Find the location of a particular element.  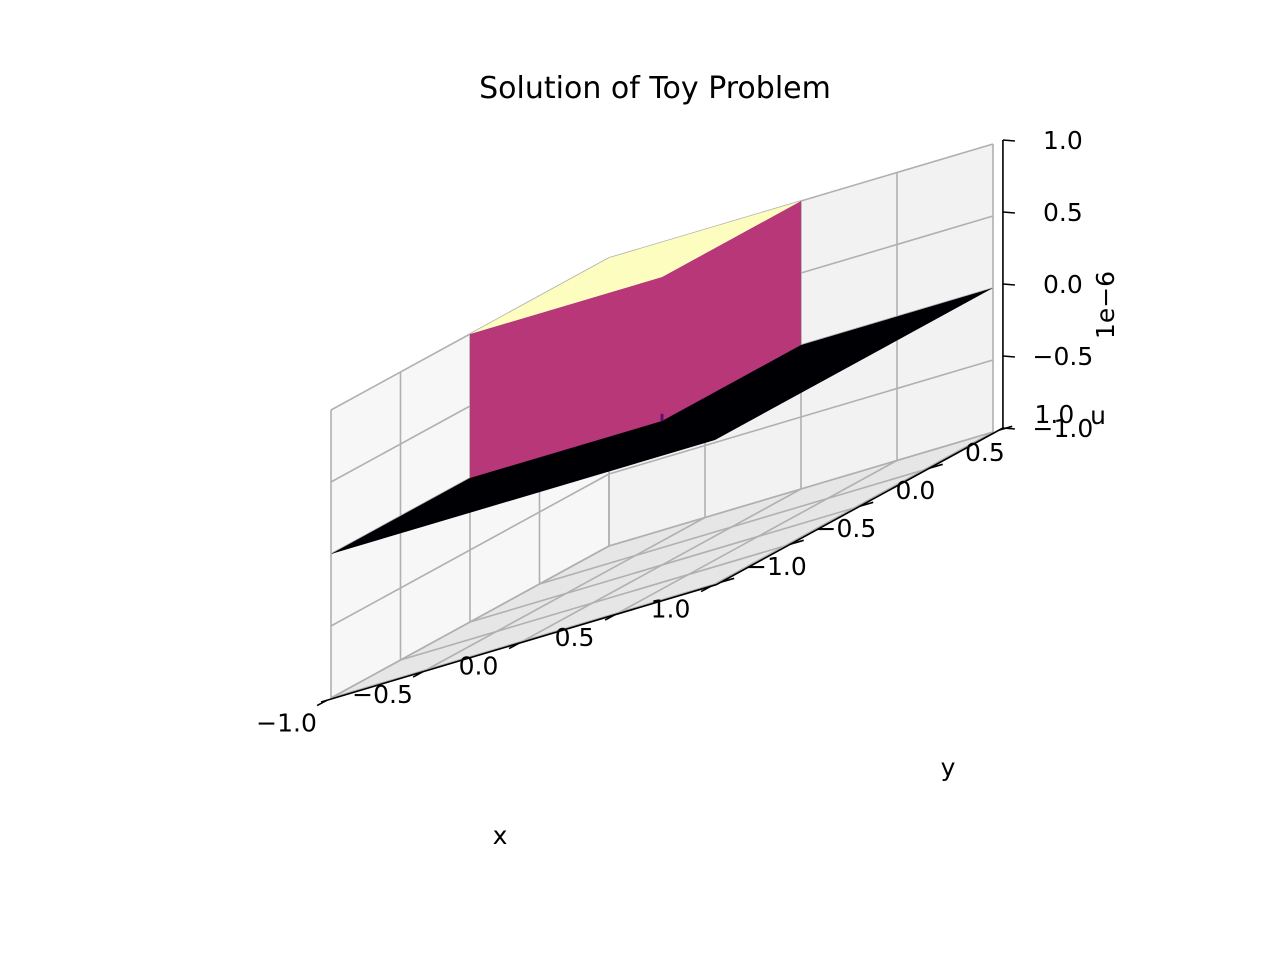

z-offset-label: 1e−6 is located at coordinates (1105, 305).